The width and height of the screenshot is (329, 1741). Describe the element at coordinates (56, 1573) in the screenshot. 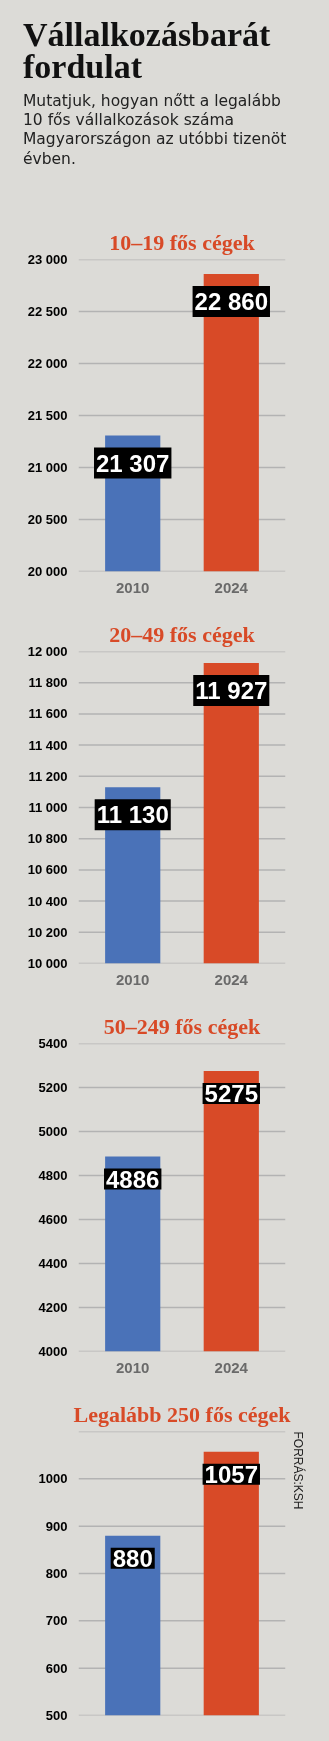

I see `y-tick-label: 800` at that location.